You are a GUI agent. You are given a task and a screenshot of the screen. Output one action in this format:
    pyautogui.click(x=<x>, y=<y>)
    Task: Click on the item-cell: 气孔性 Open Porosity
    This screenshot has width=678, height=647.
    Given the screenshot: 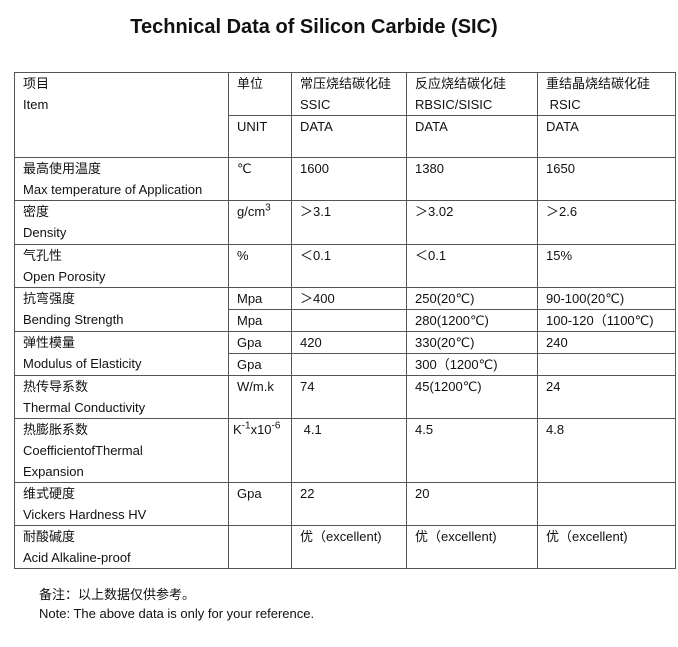 What is the action you would take?
    pyautogui.click(x=121, y=266)
    